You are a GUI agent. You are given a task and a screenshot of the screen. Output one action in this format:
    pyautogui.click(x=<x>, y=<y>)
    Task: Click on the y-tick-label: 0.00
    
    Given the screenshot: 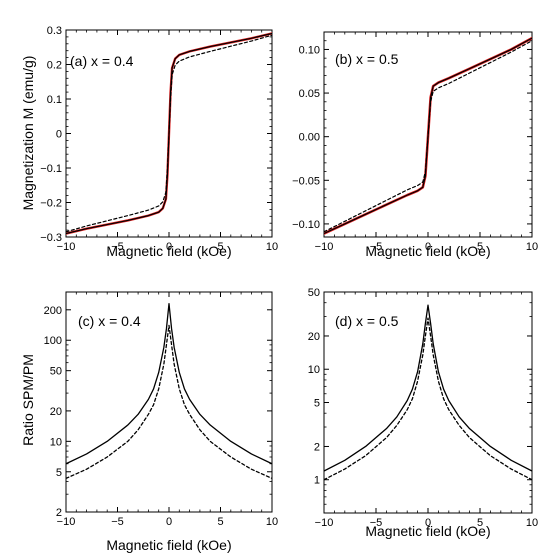 What is the action you would take?
    pyautogui.click(x=309, y=138)
    